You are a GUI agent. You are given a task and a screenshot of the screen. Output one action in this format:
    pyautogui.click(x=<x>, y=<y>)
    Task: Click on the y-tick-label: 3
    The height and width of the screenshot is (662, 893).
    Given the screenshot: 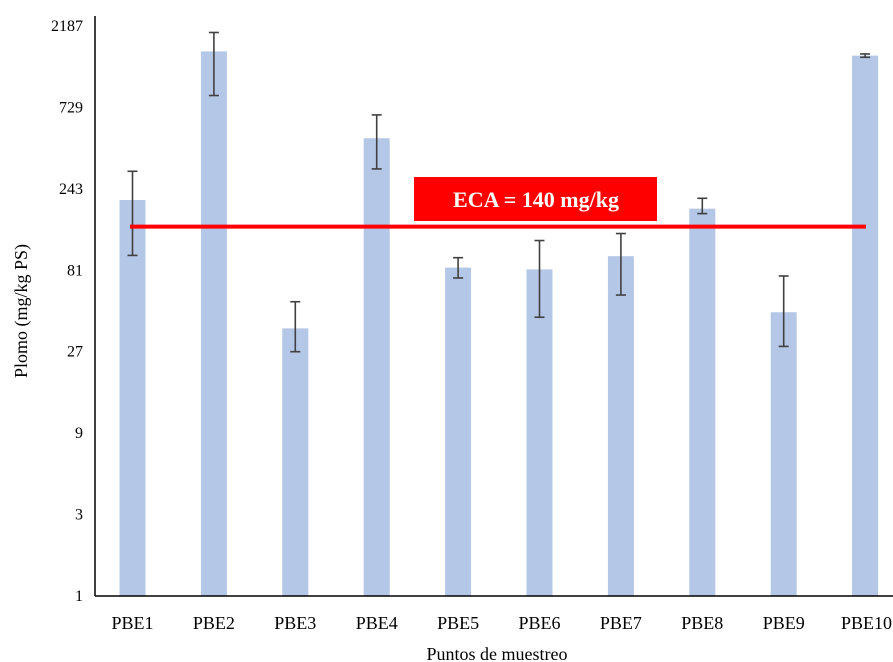 What is the action you would take?
    pyautogui.click(x=79, y=515)
    